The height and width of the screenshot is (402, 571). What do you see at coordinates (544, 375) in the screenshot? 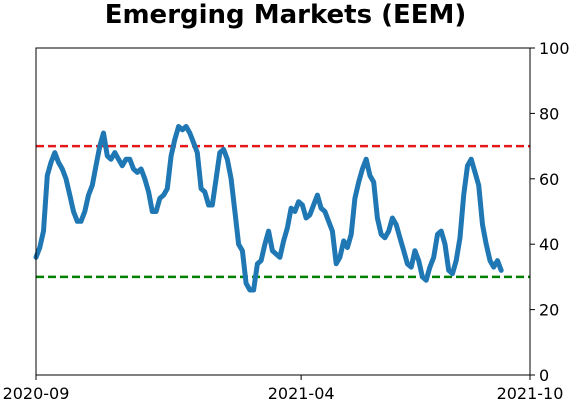
I see `y-tick-label: 0` at bounding box center [544, 375].